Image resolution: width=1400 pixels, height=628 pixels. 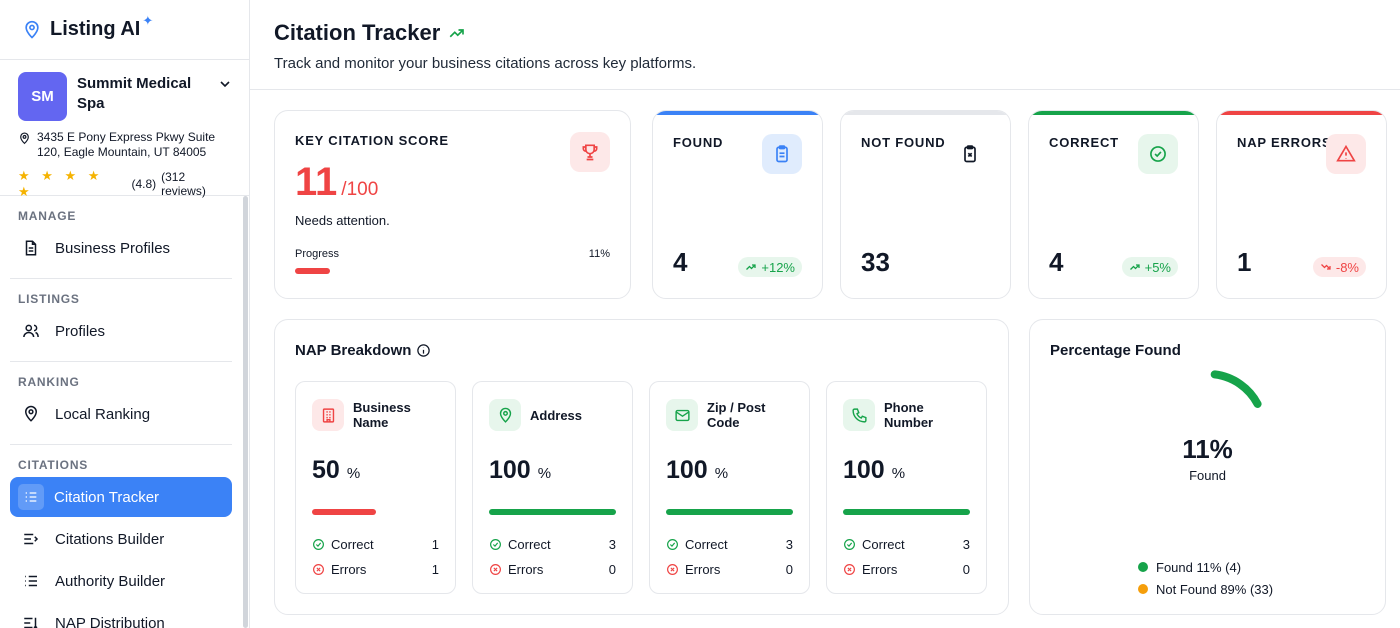 I want to click on nap-item-name: Address, so click(x=556, y=415).